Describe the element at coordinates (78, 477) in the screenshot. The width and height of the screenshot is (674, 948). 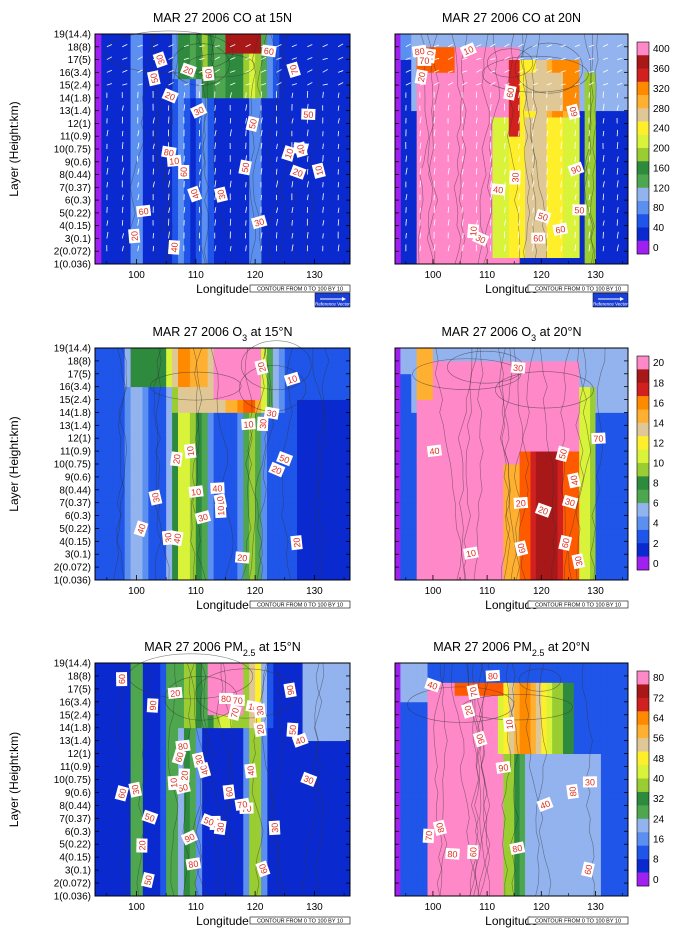
I see `y-tick-label: 9(0.6)` at that location.